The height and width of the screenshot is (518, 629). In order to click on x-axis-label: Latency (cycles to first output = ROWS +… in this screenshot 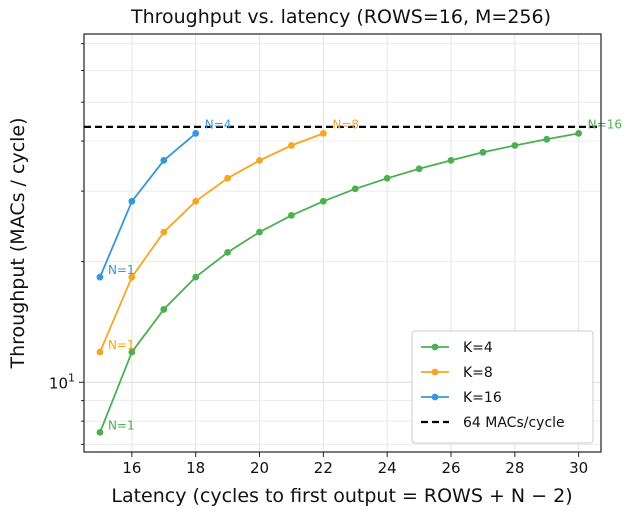, I will do `click(341, 496)`.